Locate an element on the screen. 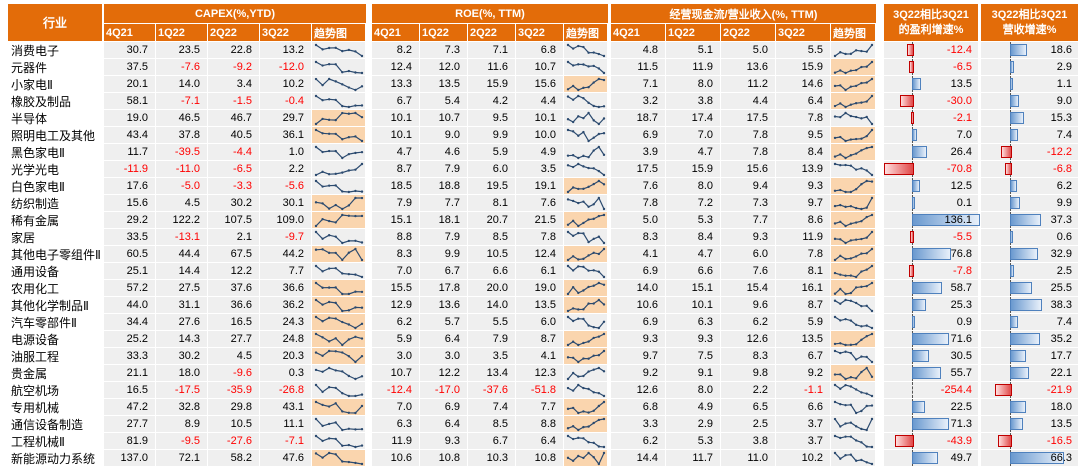 This screenshot has height=470, width=1080. ocf-trend-cell is located at coordinates (853, 67).